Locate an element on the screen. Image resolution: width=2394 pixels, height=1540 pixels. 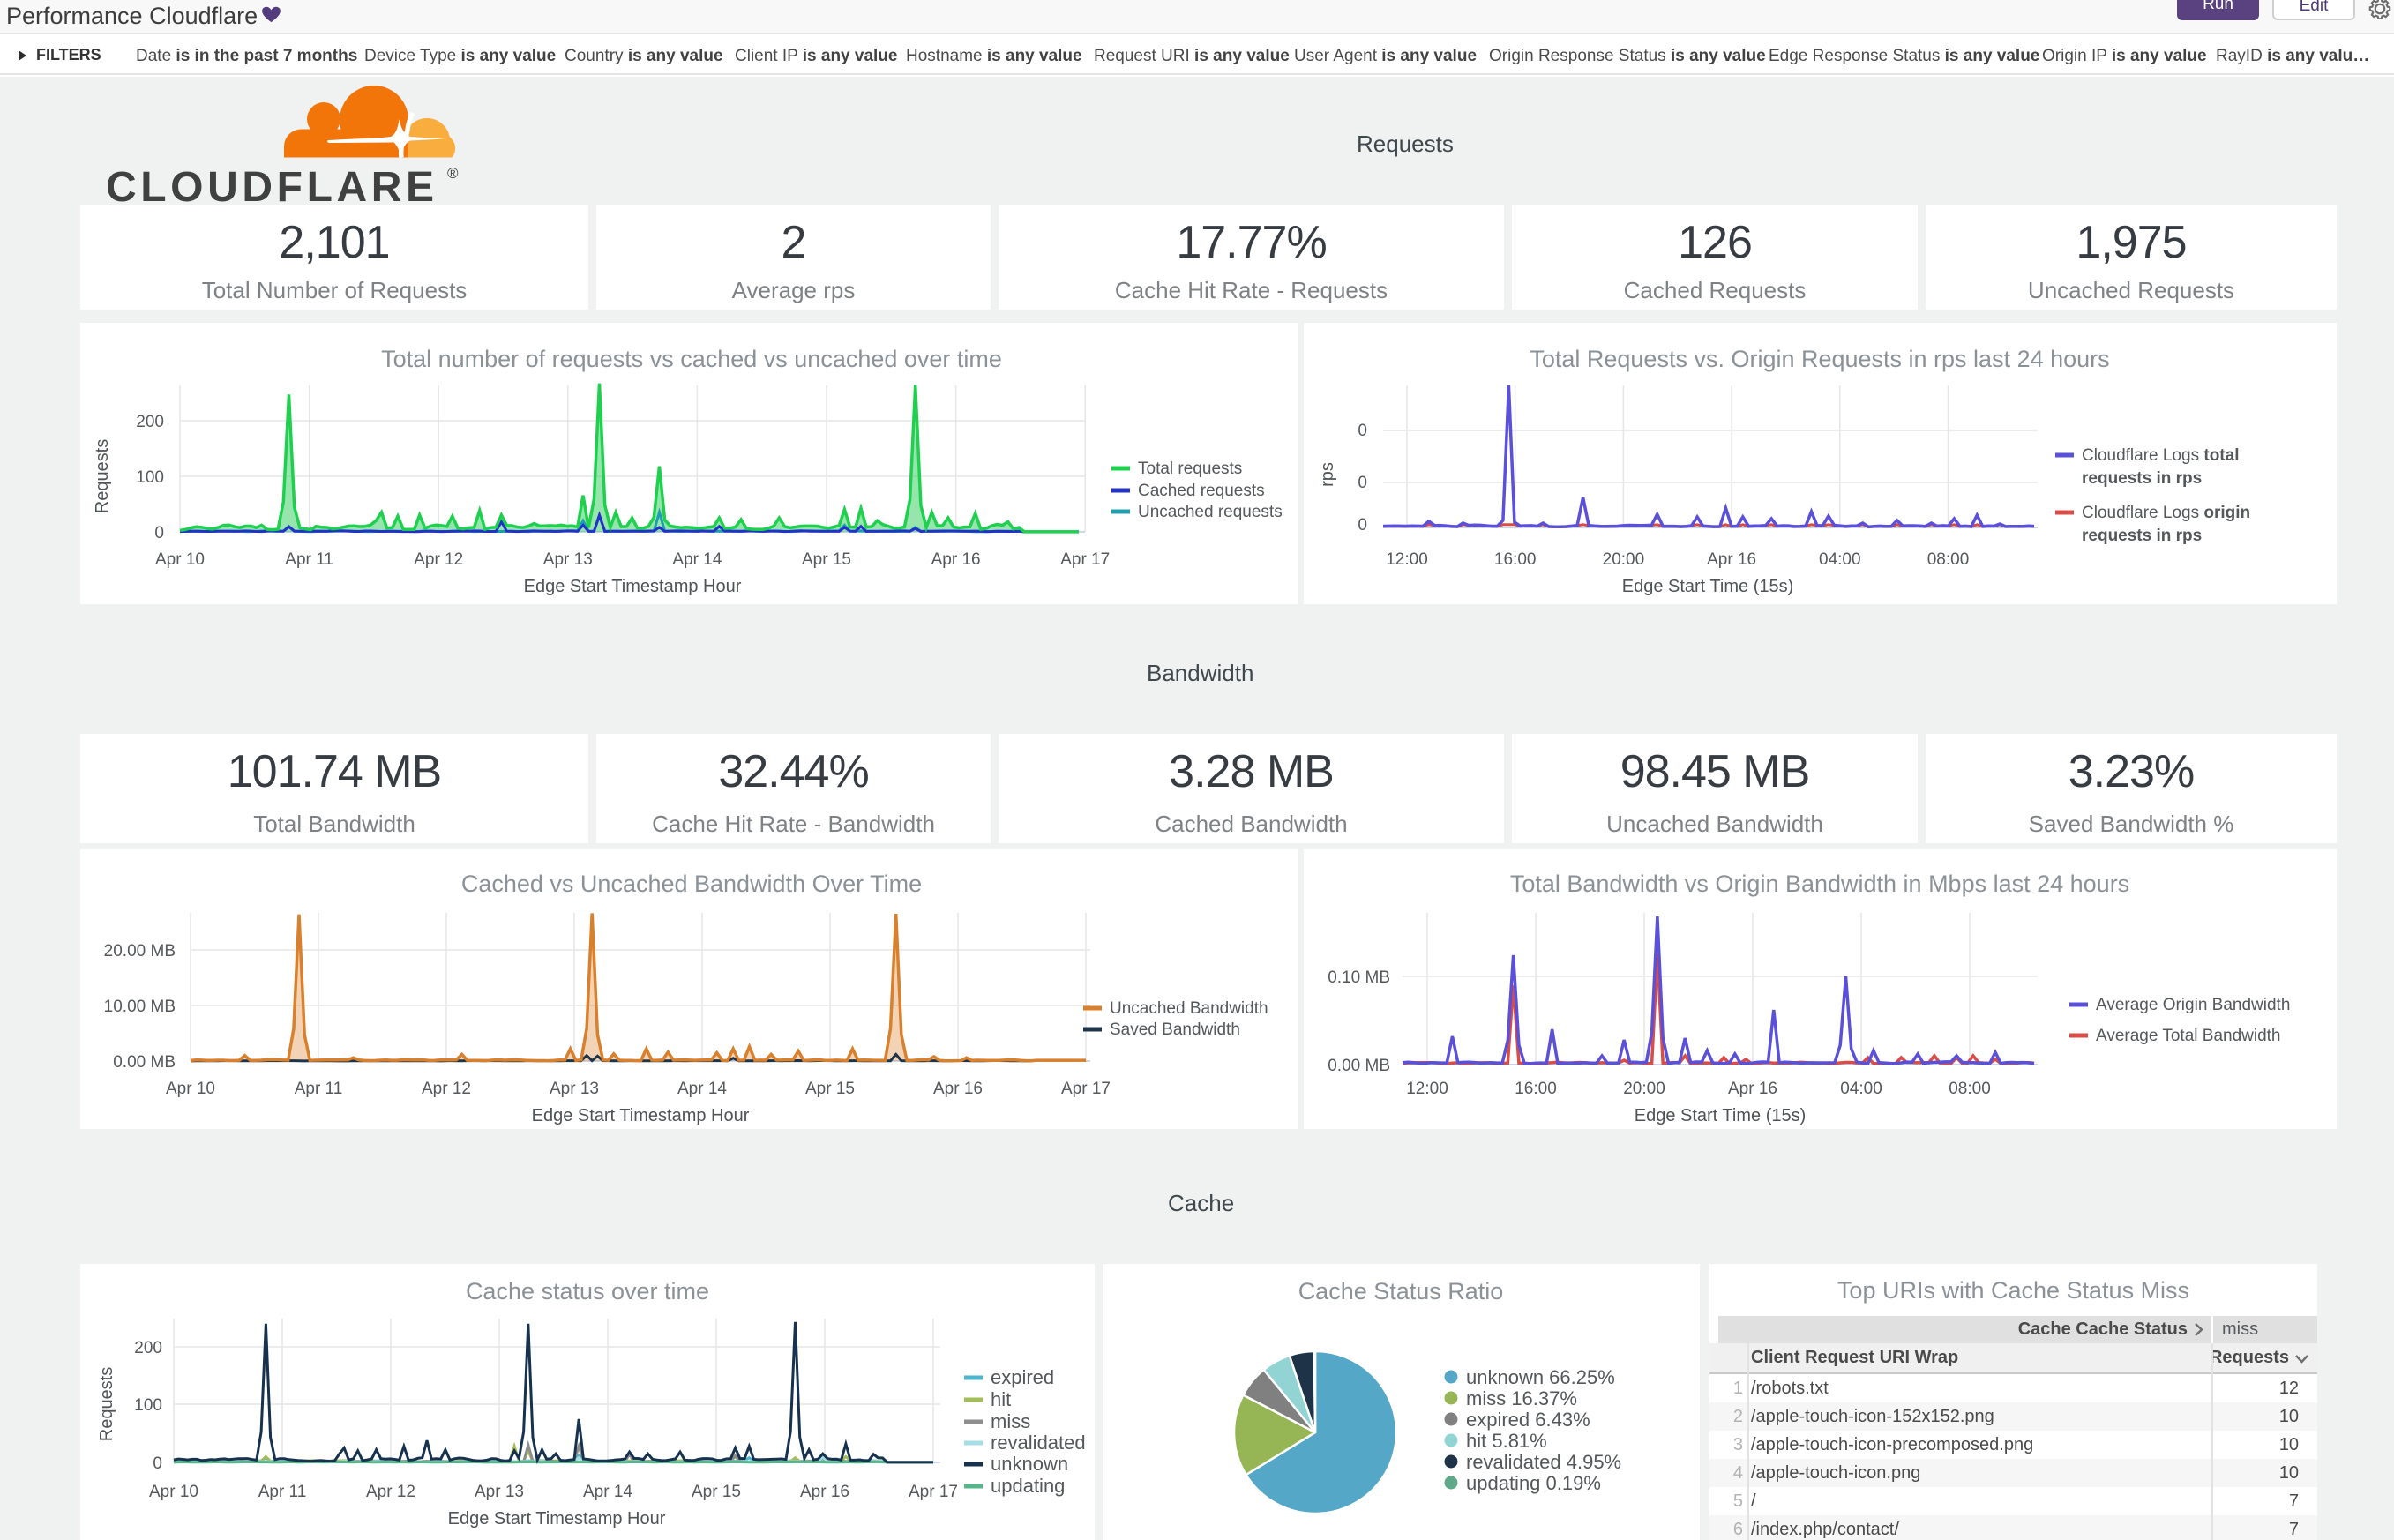
svg-text: Average Total Bandwidth is located at coordinates (2188, 1036).